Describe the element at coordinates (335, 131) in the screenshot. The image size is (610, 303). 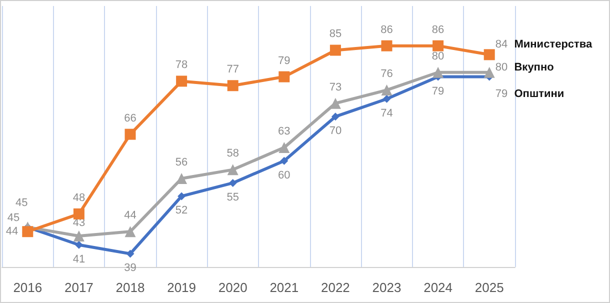
I see `data-label: 70` at that location.